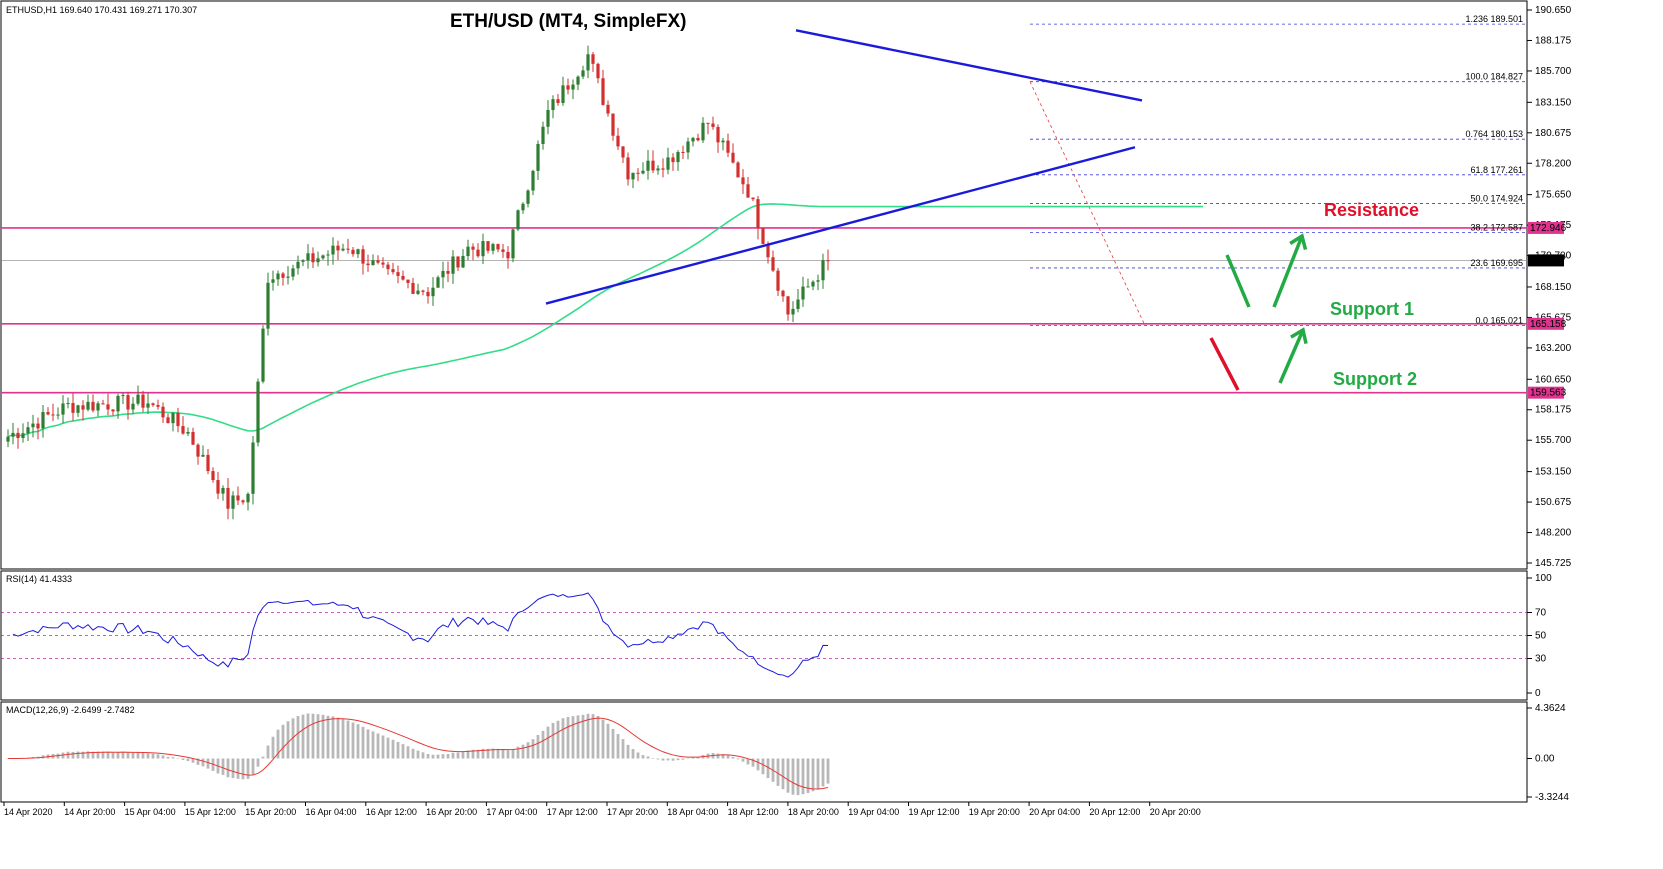 The height and width of the screenshot is (869, 1663). I want to click on fib-label: 100.0 184.827, so click(1494, 77).